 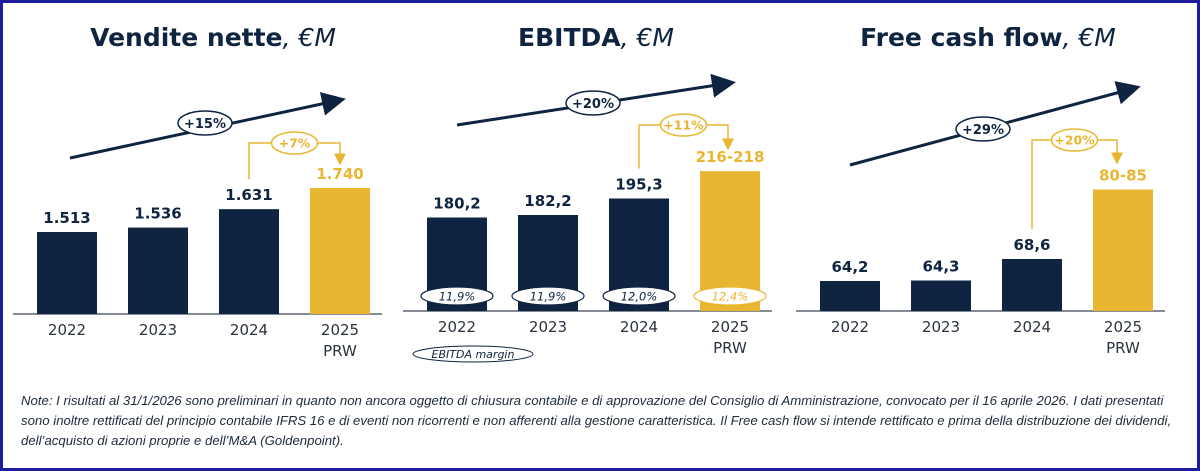 I want to click on value-label: 64,3, so click(x=940, y=267).